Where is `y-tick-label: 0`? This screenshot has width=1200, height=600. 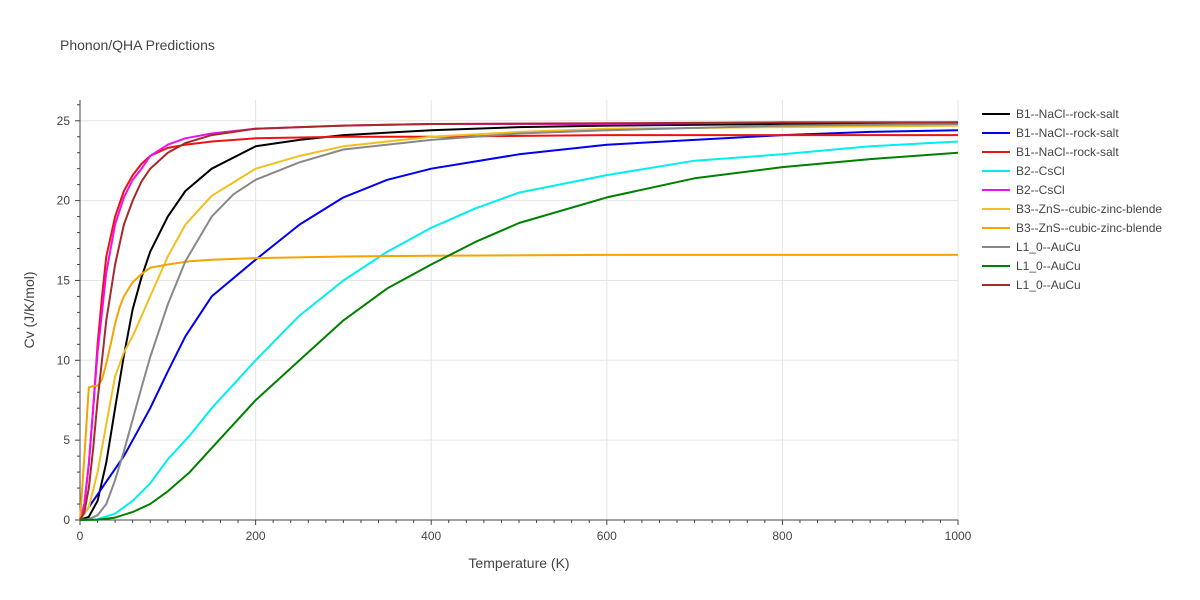
y-tick-label: 0 is located at coordinates (66, 520).